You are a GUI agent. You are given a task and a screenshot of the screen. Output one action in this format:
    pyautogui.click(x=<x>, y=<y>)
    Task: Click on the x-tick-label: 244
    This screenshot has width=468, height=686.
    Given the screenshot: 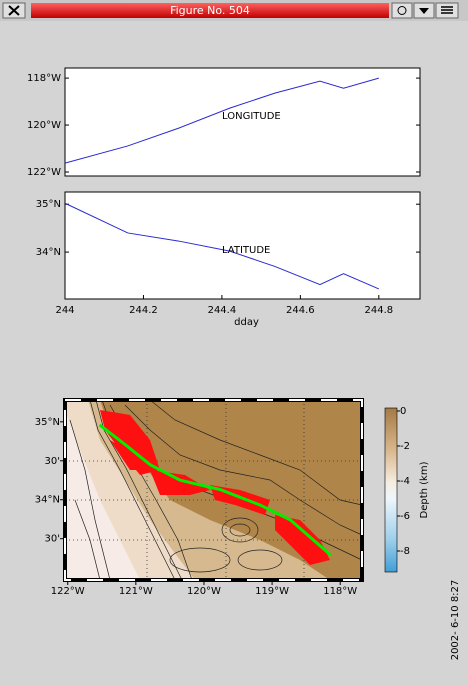 What is the action you would take?
    pyautogui.click(x=64, y=310)
    